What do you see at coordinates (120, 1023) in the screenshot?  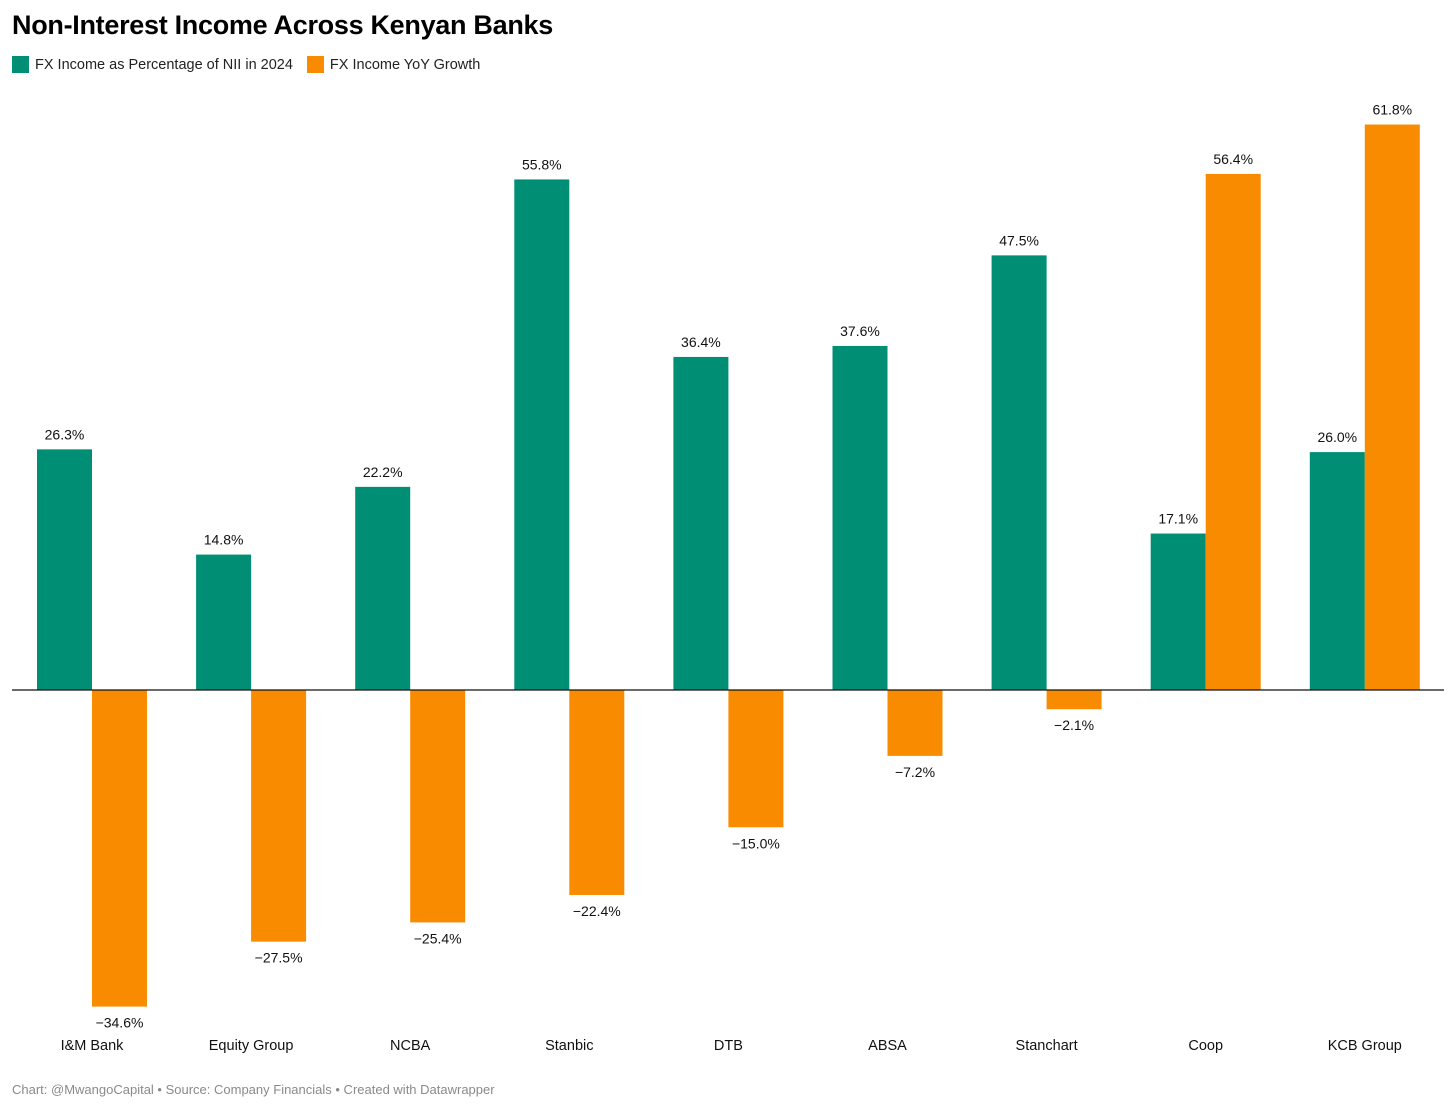 I see `label-fx-growth-0: −34.6%` at bounding box center [120, 1023].